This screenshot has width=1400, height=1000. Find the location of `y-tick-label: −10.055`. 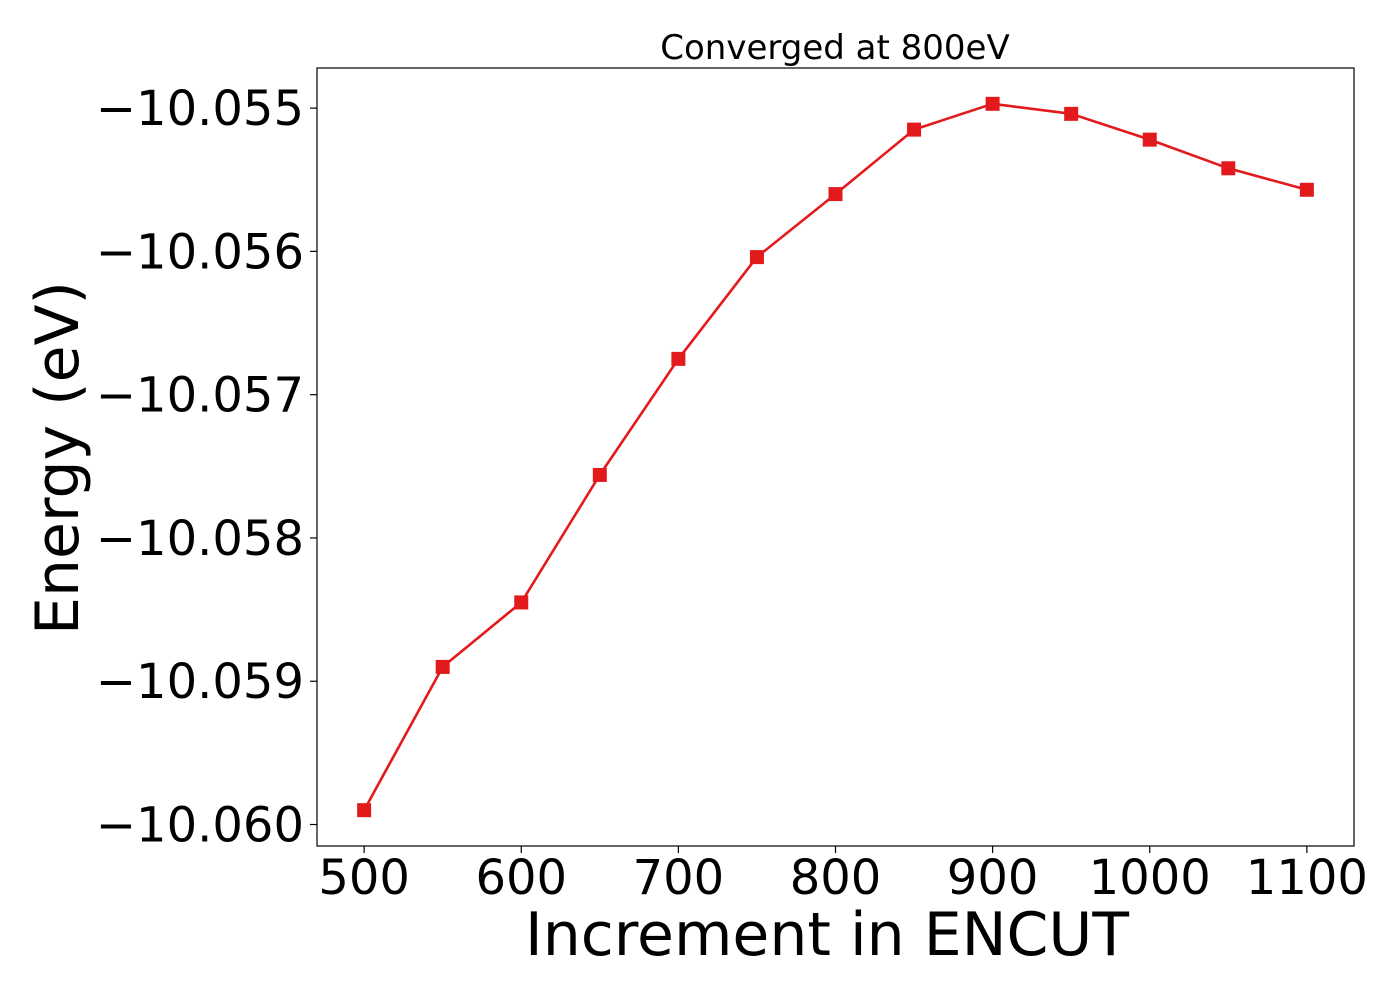

y-tick-label: −10.055 is located at coordinates (200, 109).